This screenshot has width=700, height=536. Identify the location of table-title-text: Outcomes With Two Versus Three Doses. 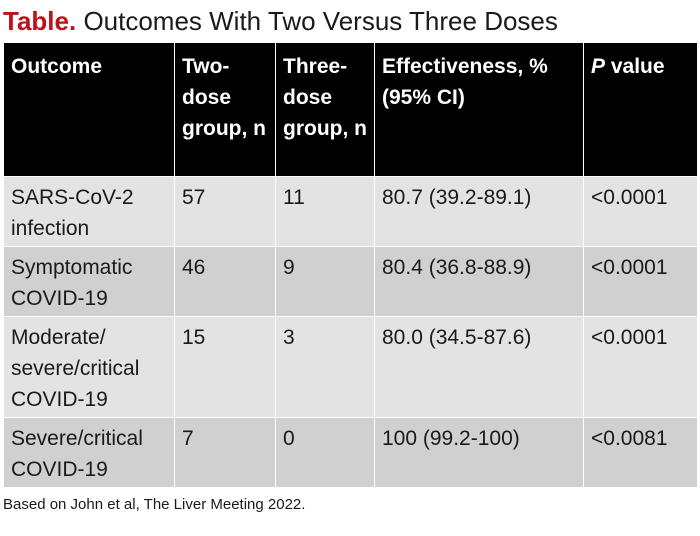
(320, 21).